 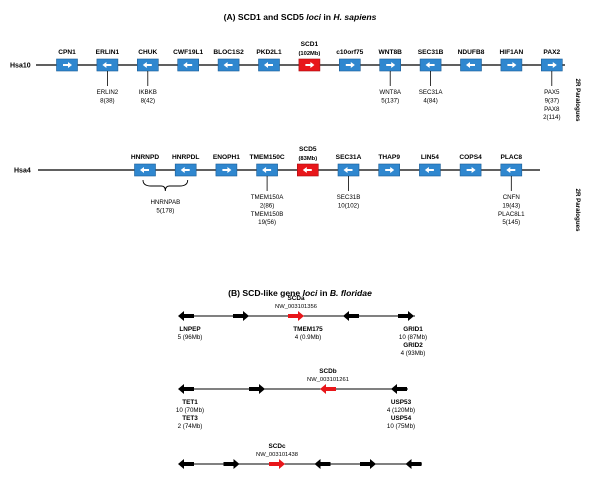 What do you see at coordinates (188, 52) in the screenshot?
I see `gene-name: CWF19L1` at bounding box center [188, 52].